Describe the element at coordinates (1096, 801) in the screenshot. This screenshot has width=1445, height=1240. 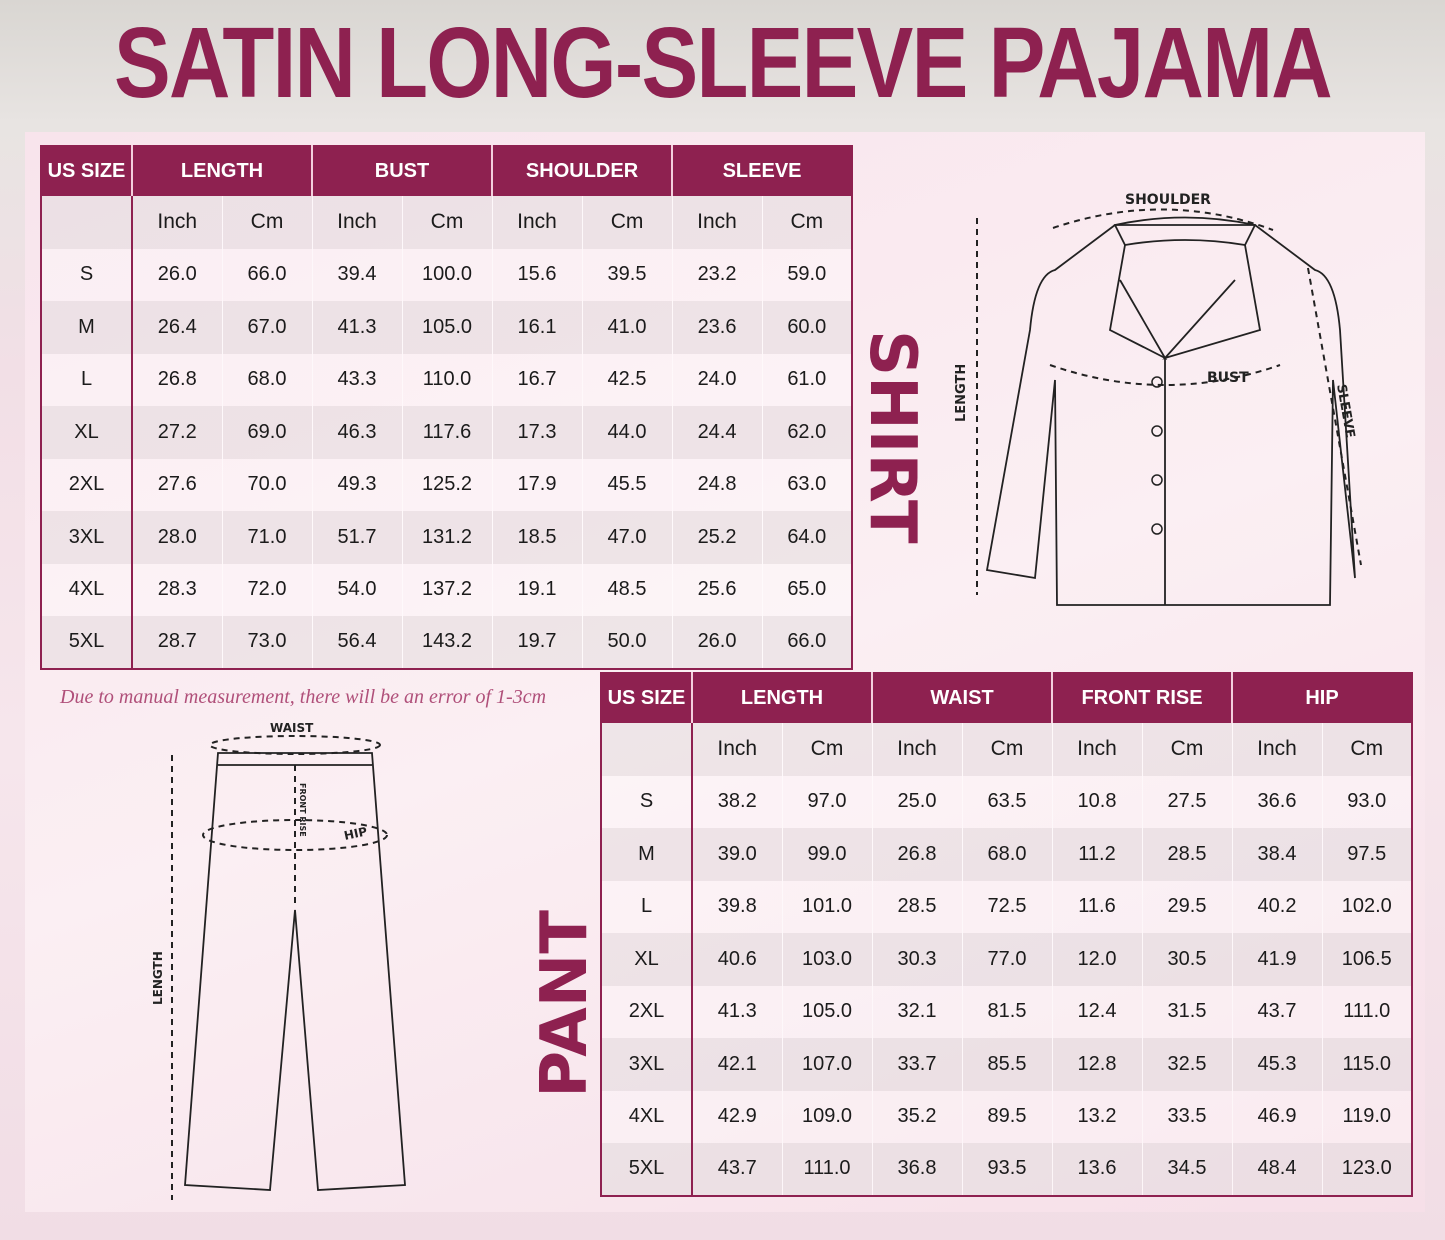
I see `value-cell: 10.8` at that location.